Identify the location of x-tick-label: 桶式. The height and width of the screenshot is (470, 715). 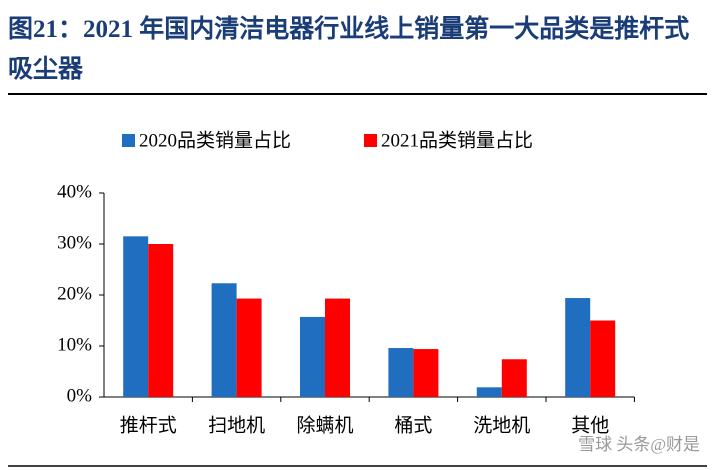
(413, 425).